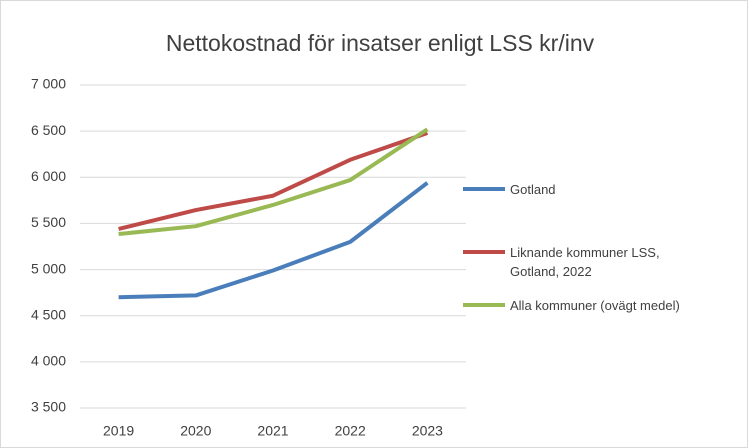 The width and height of the screenshot is (748, 448). What do you see at coordinates (48, 268) in the screenshot?
I see `y-tick-label: 5 000` at bounding box center [48, 268].